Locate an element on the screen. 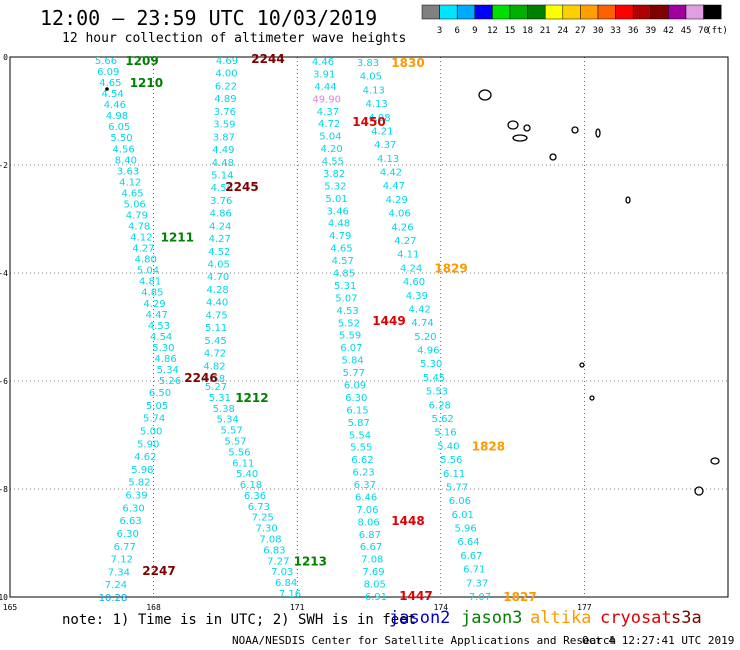  swh-label: 4.52 is located at coordinates (219, 252).